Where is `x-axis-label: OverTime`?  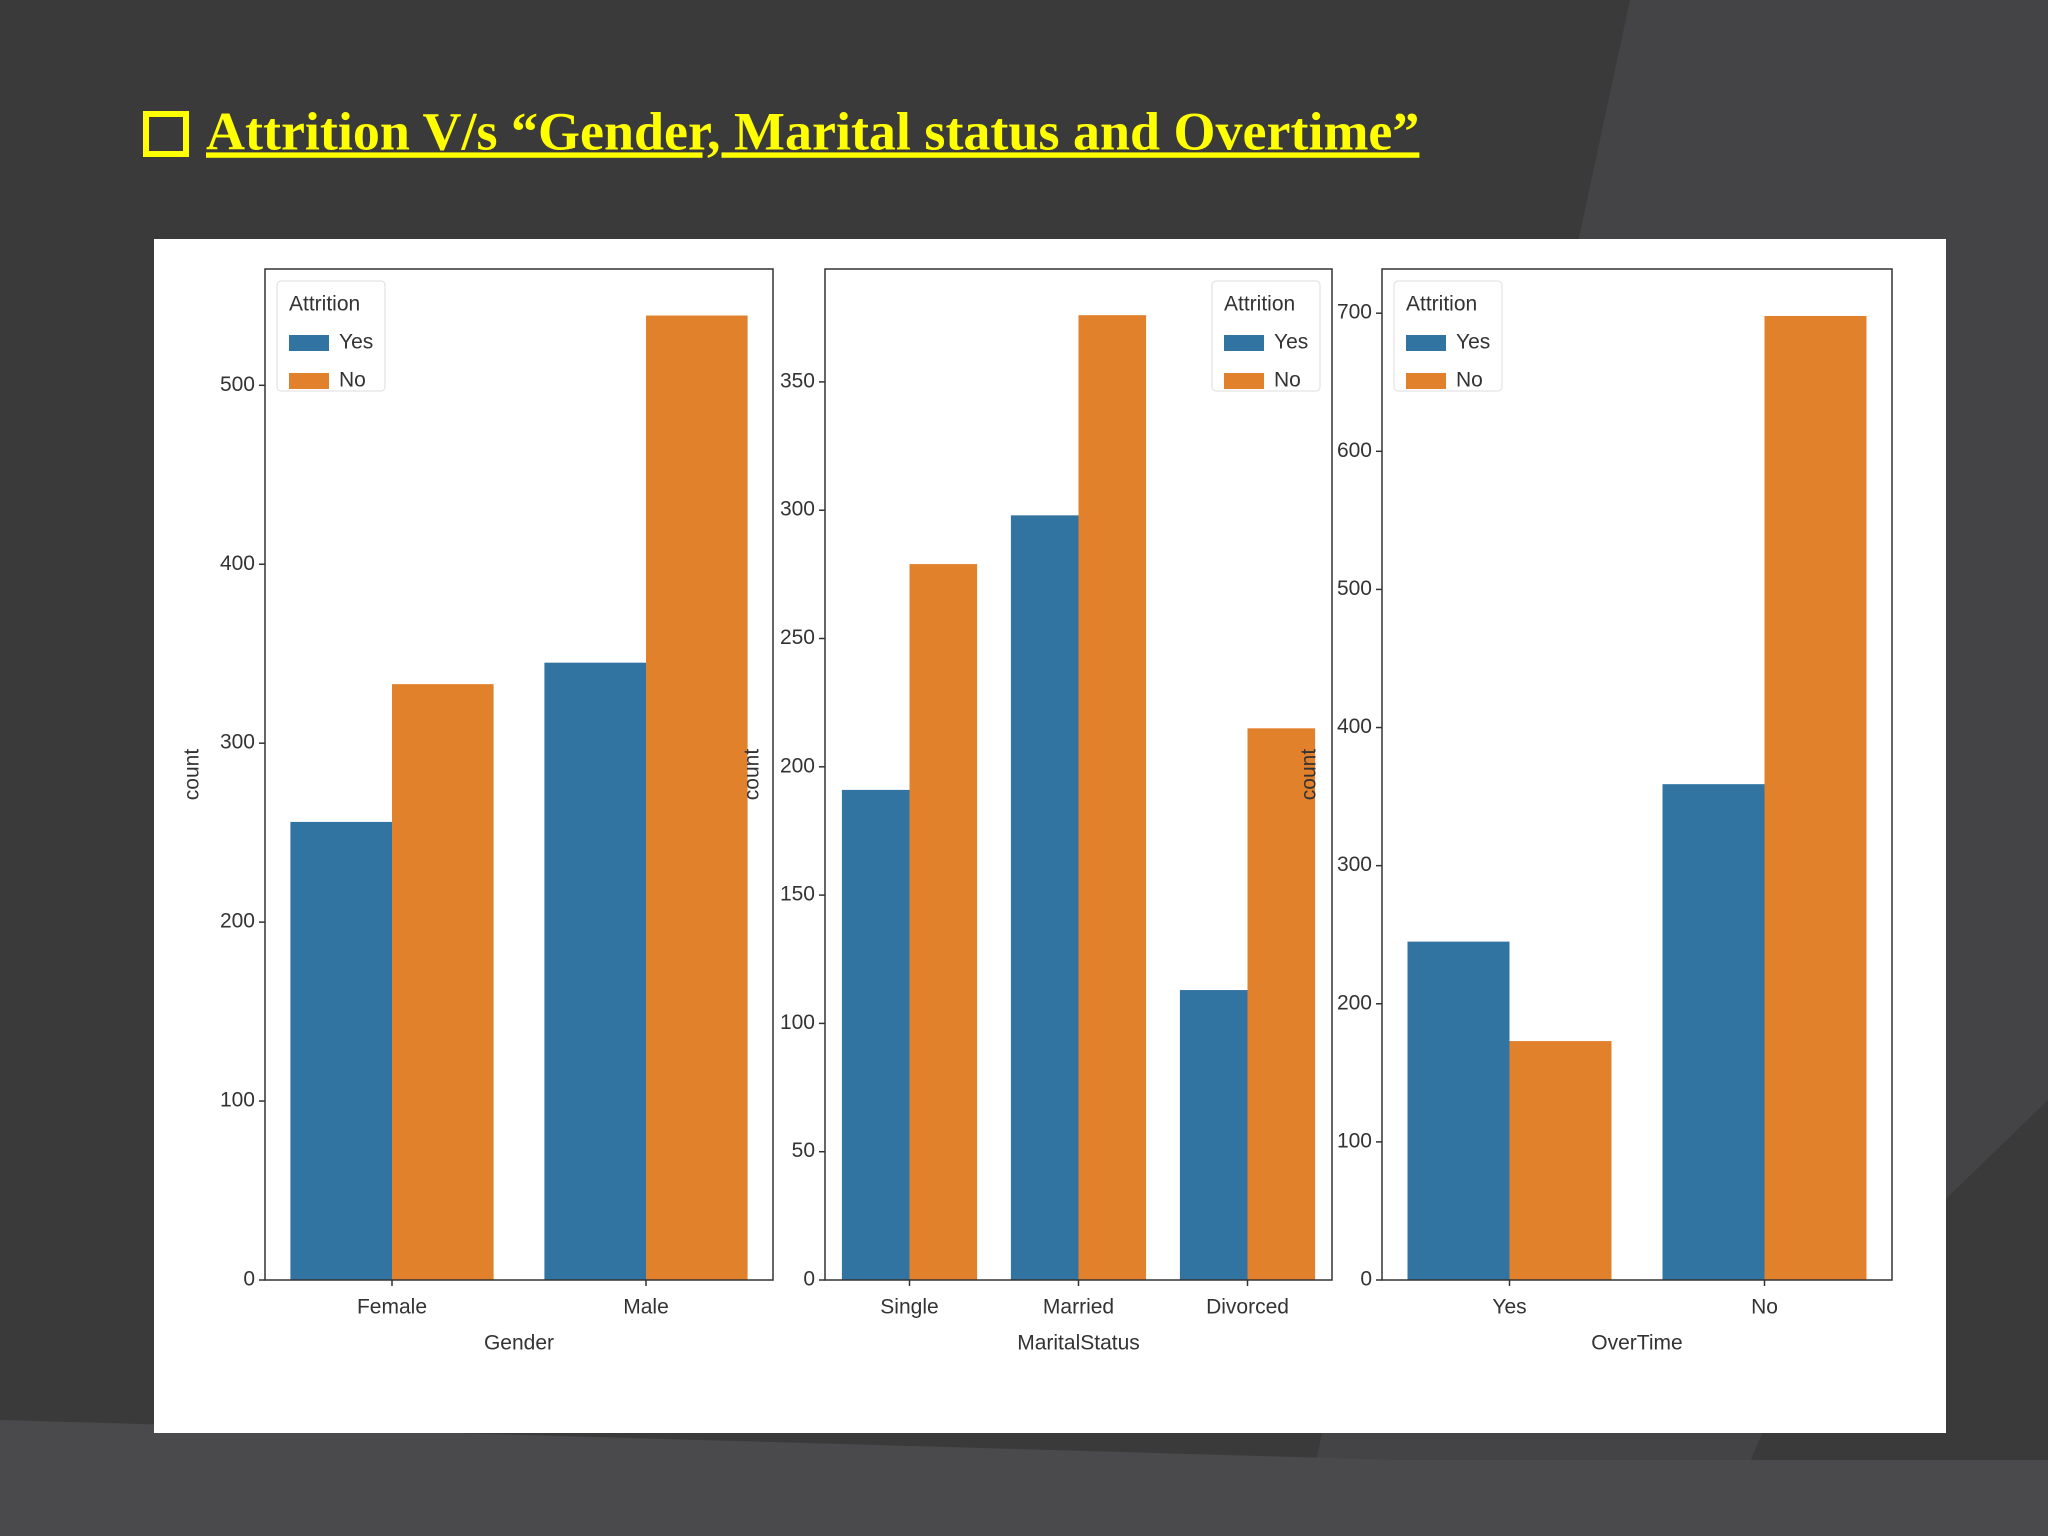 x-axis-label: OverTime is located at coordinates (1636, 1343).